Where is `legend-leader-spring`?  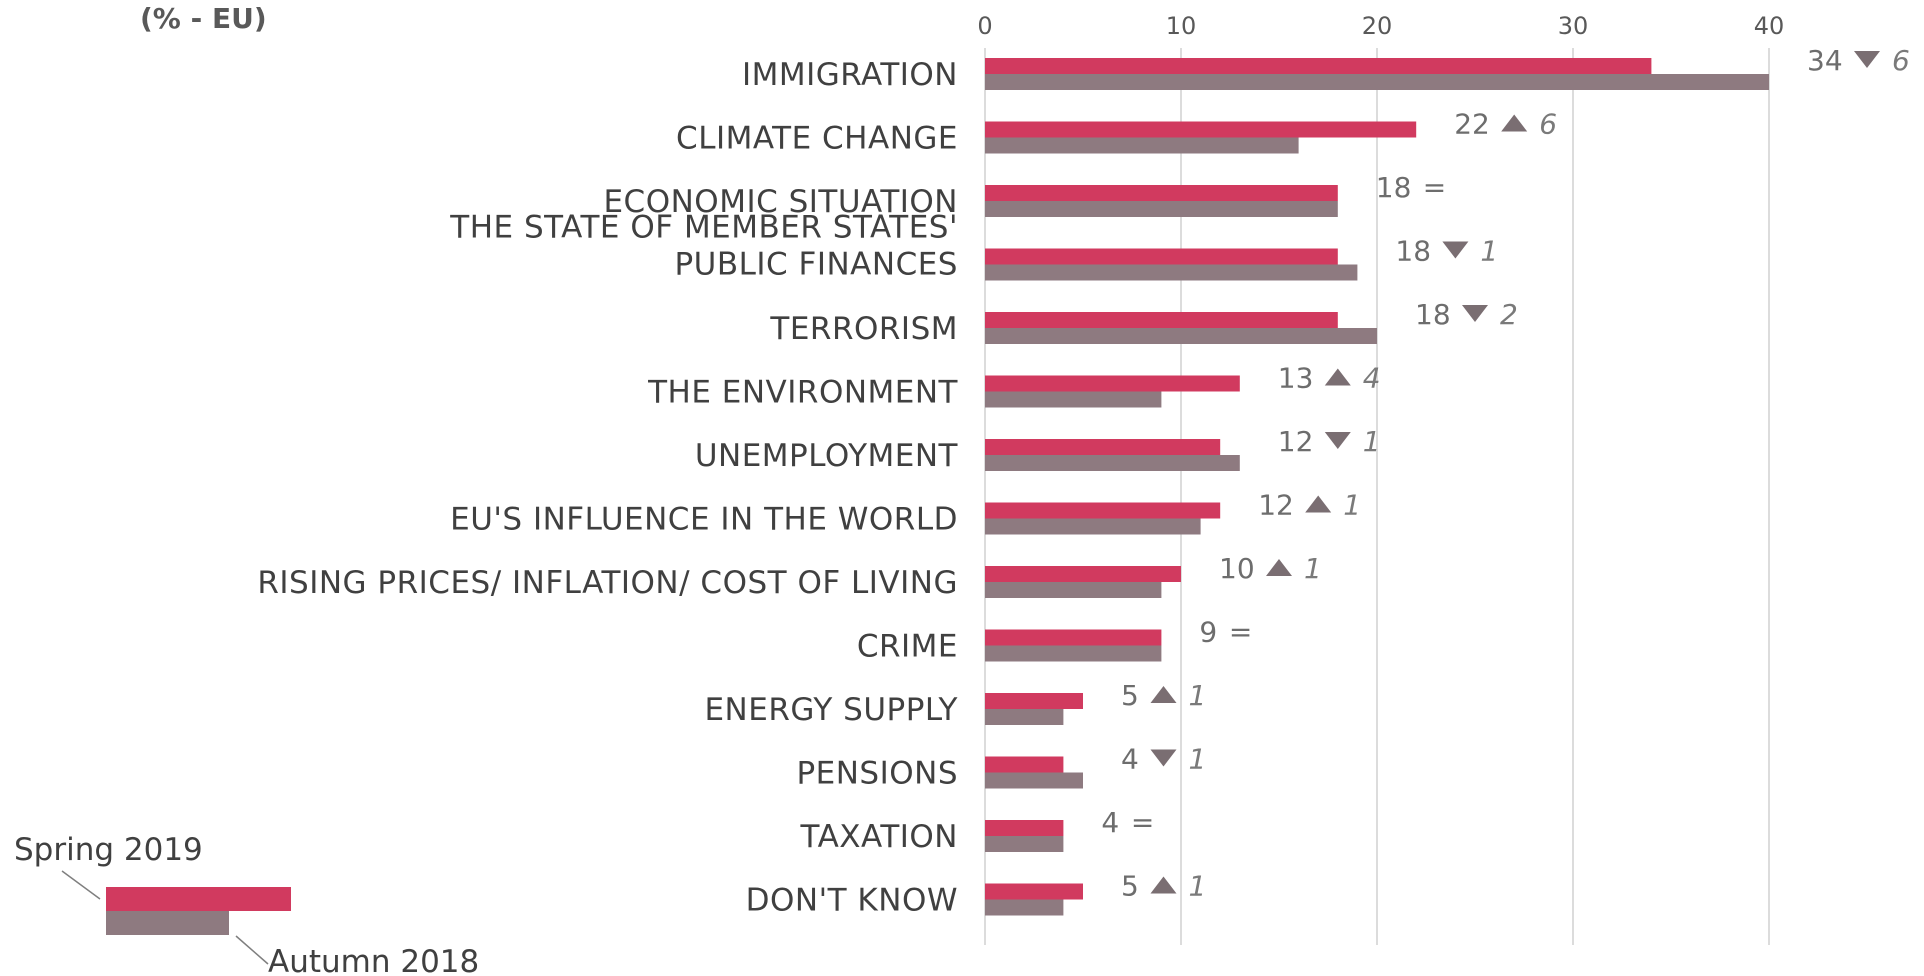 legend-leader-spring is located at coordinates (81, 885).